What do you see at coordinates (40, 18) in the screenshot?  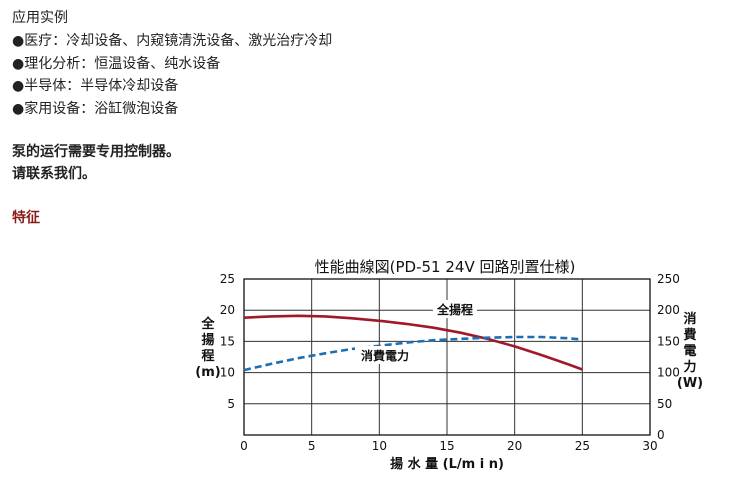 I see `application-heading: 应用实例` at bounding box center [40, 18].